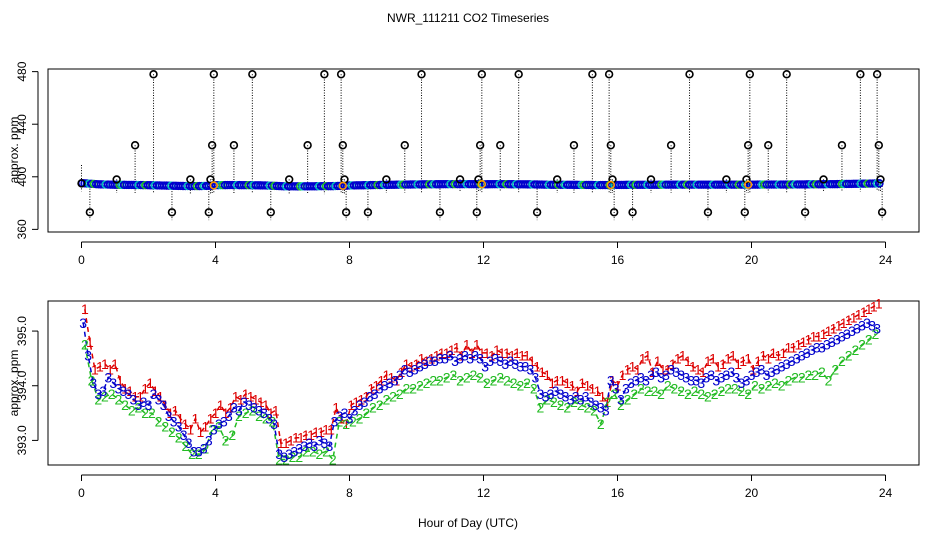 The image size is (936, 540). Describe the element at coordinates (22, 229) in the screenshot. I see `top-y-tick-label: 360` at that location.